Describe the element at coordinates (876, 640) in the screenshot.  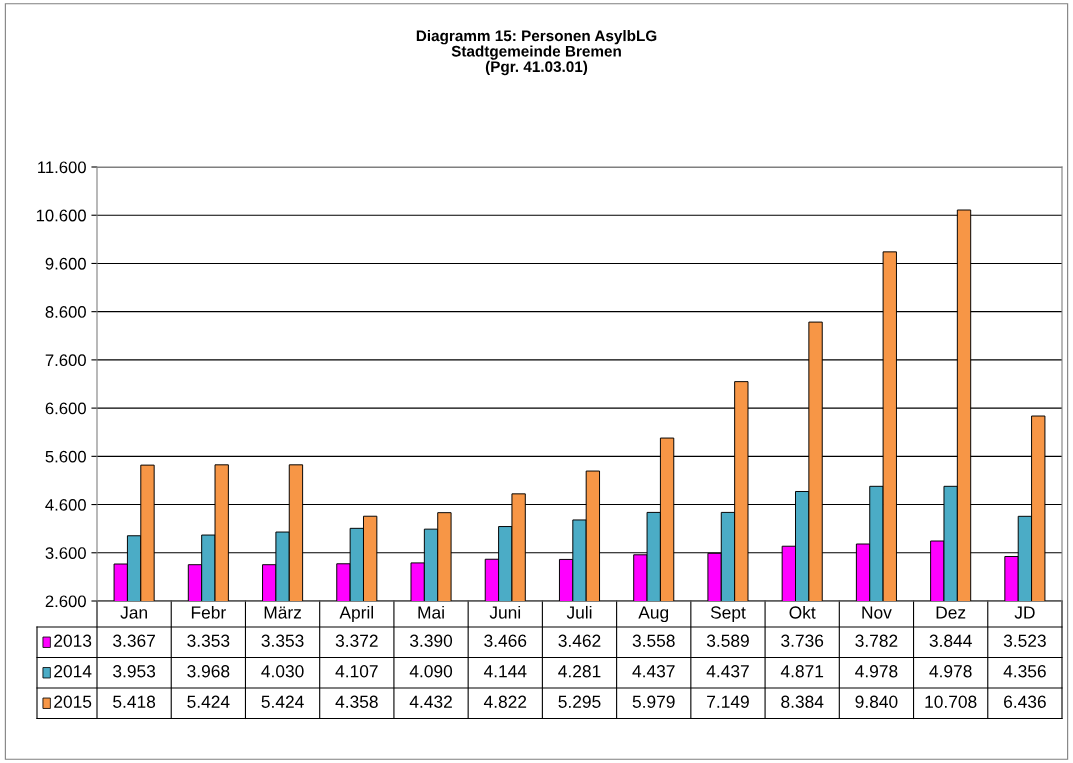
I see `data-label: 3.782` at that location.